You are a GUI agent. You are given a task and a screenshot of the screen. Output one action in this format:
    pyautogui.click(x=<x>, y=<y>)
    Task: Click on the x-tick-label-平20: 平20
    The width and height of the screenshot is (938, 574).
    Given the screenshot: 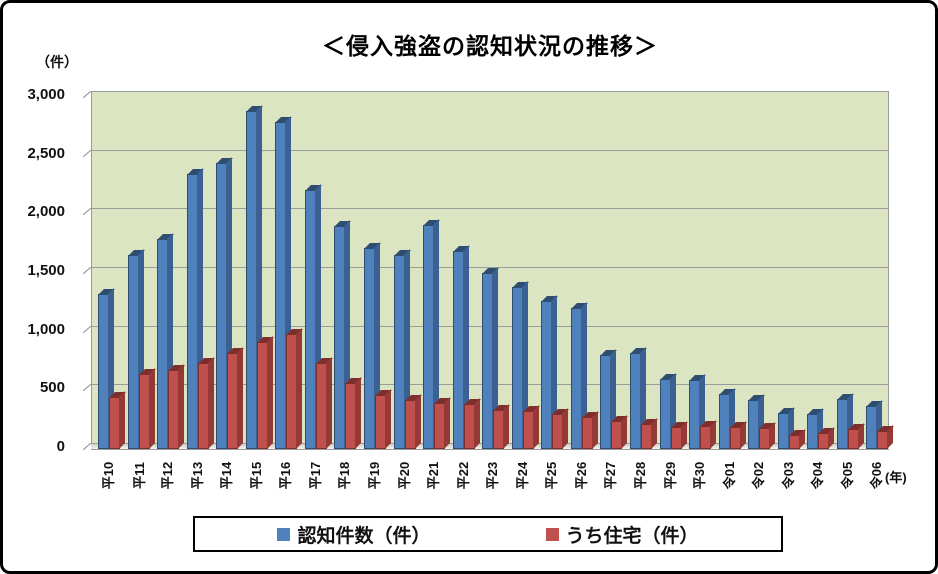 What is the action you would take?
    pyautogui.click(x=404, y=475)
    